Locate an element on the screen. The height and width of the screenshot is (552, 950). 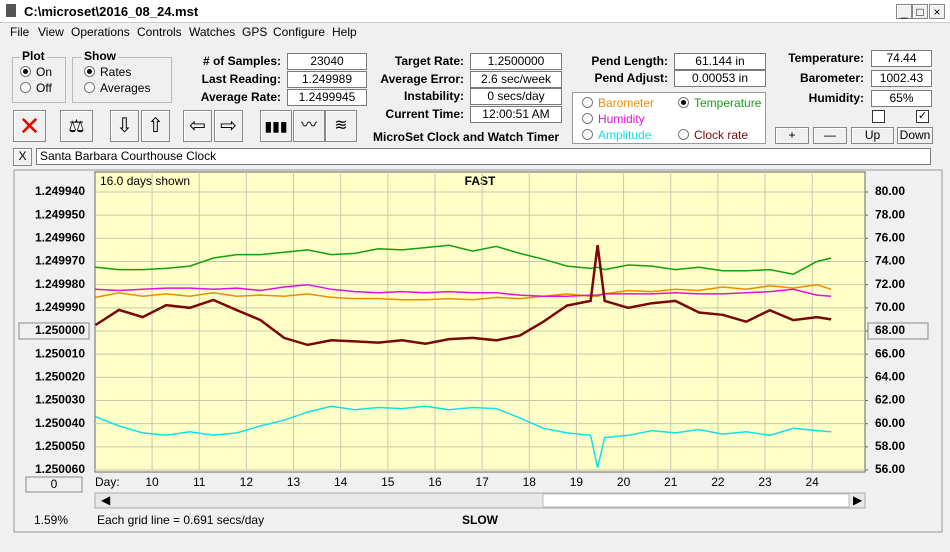
y-tick-label: 1.249980 is located at coordinates (60, 284).